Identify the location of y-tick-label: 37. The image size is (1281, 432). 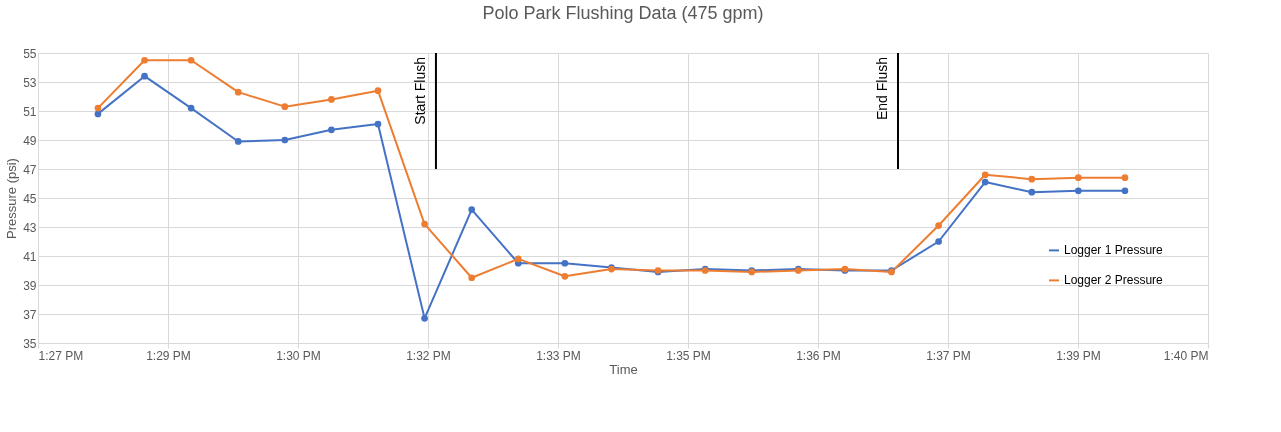
(30, 314).